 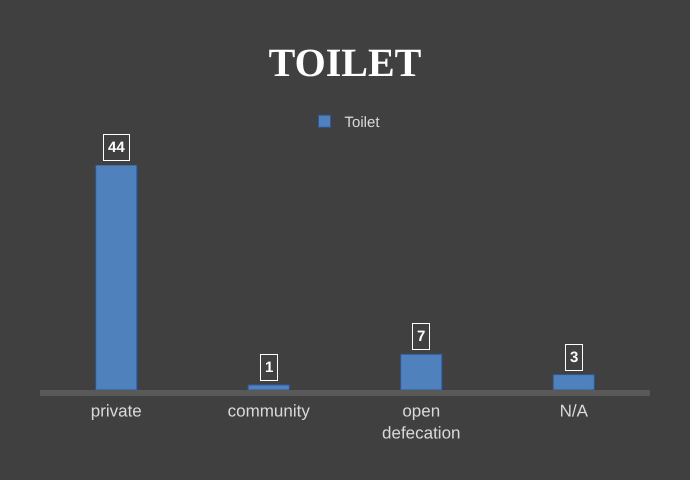 What do you see at coordinates (421, 336) in the screenshot?
I see `data-label: 7` at bounding box center [421, 336].